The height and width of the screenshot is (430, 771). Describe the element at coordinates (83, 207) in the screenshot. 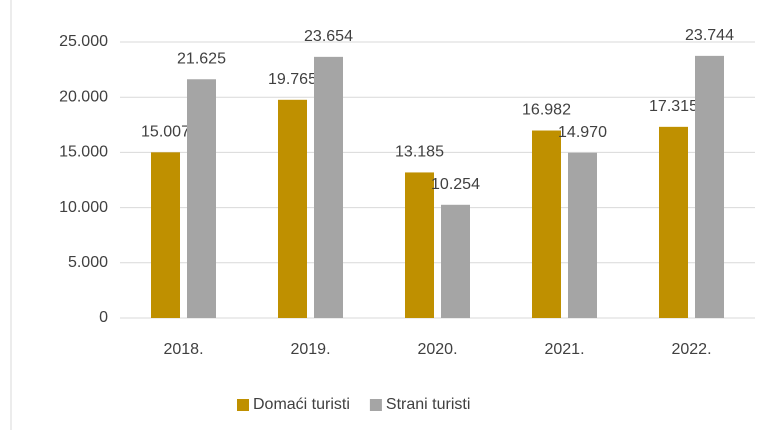

I see `y-tick-label: 10.000` at that location.